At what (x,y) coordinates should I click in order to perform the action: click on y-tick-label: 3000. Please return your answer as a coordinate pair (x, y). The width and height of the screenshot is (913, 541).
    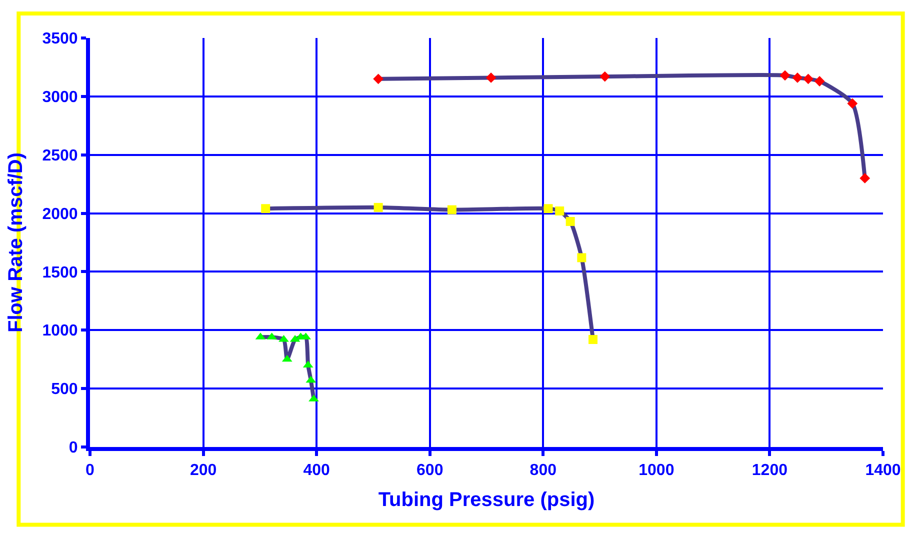
    Looking at the image, I should click on (60, 97).